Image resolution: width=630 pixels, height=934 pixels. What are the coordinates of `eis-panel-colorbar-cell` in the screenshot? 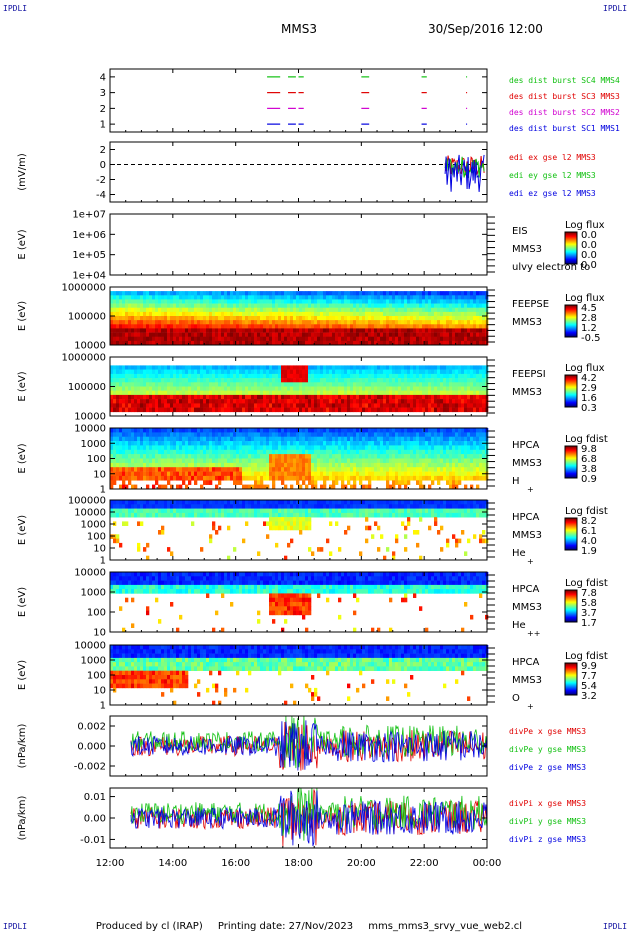 It's located at (571, 242).